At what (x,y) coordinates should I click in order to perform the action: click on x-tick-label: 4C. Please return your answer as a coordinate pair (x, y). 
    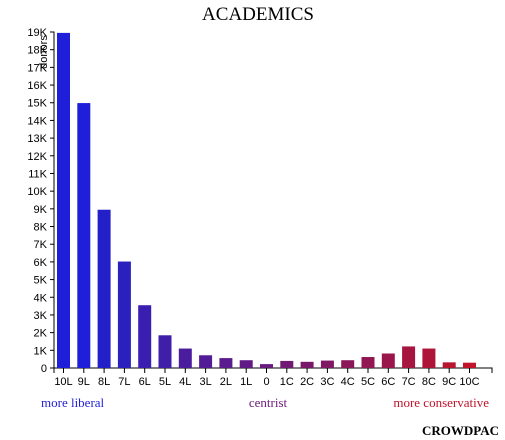
    Looking at the image, I should click on (348, 382).